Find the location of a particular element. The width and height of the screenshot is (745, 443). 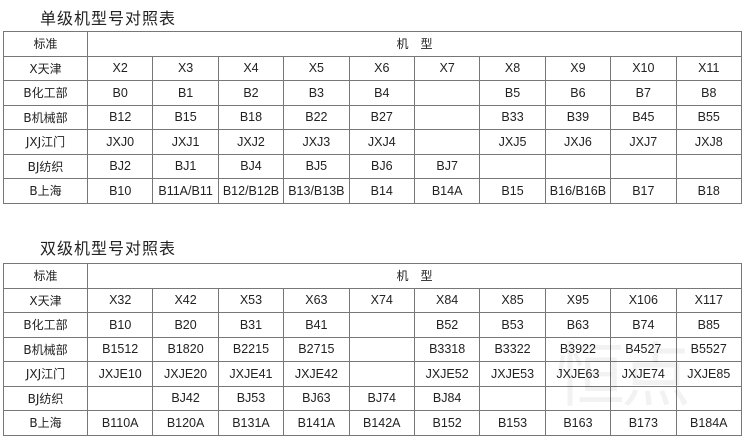

table-cell: BJ42 is located at coordinates (185, 398).